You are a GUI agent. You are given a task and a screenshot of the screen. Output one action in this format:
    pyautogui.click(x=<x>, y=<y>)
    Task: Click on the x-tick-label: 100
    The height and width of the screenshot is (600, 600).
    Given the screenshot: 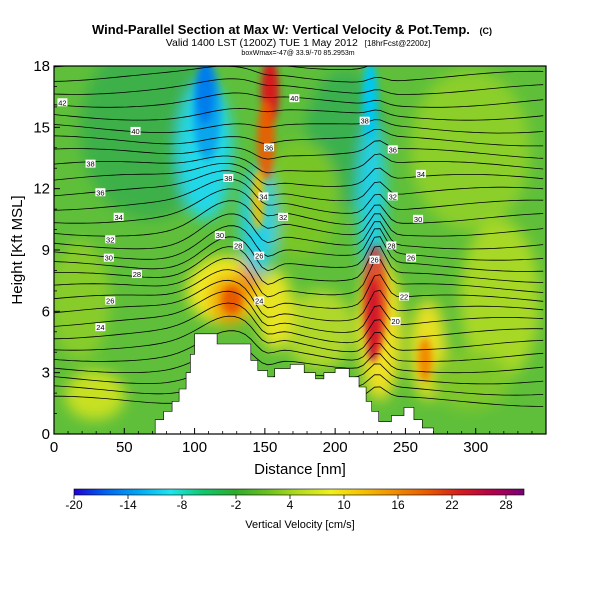 What is the action you would take?
    pyautogui.click(x=194, y=447)
    